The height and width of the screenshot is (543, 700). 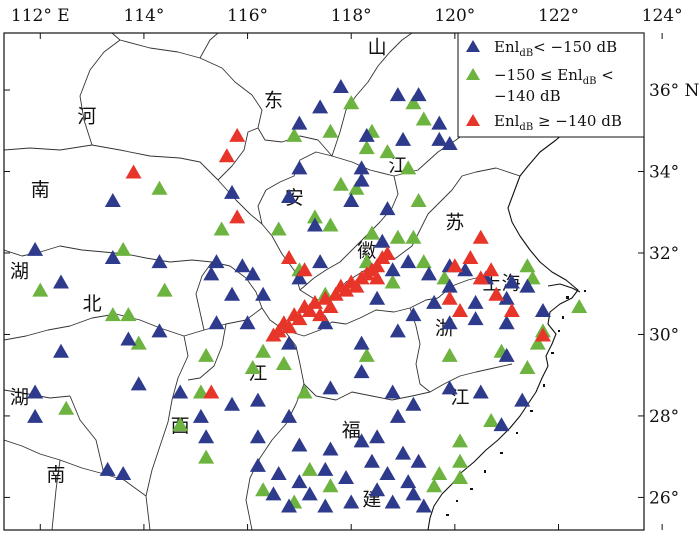 What do you see at coordinates (351, 16) in the screenshot?
I see `lon-tick-label: 118°` at bounding box center [351, 16].